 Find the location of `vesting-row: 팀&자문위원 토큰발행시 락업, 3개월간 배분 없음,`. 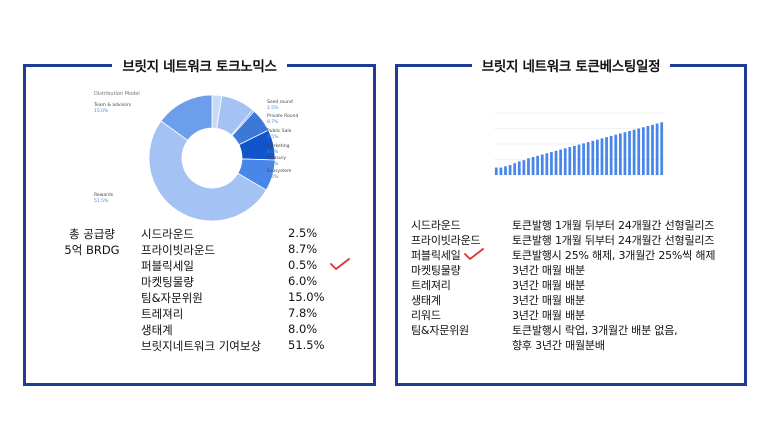

vesting-row: 팀&자문위원 토큰발행시 락업, 3개월간 배분 없음, is located at coordinates (544, 330).